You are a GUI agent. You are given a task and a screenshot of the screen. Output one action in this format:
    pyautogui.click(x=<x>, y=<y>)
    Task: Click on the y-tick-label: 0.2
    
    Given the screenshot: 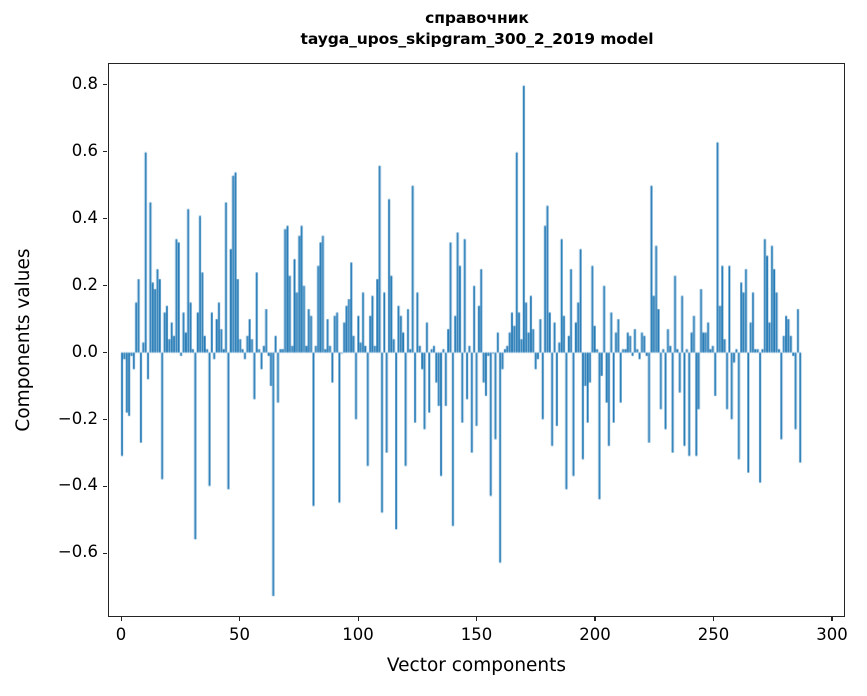 What is the action you would take?
    pyautogui.click(x=84, y=284)
    